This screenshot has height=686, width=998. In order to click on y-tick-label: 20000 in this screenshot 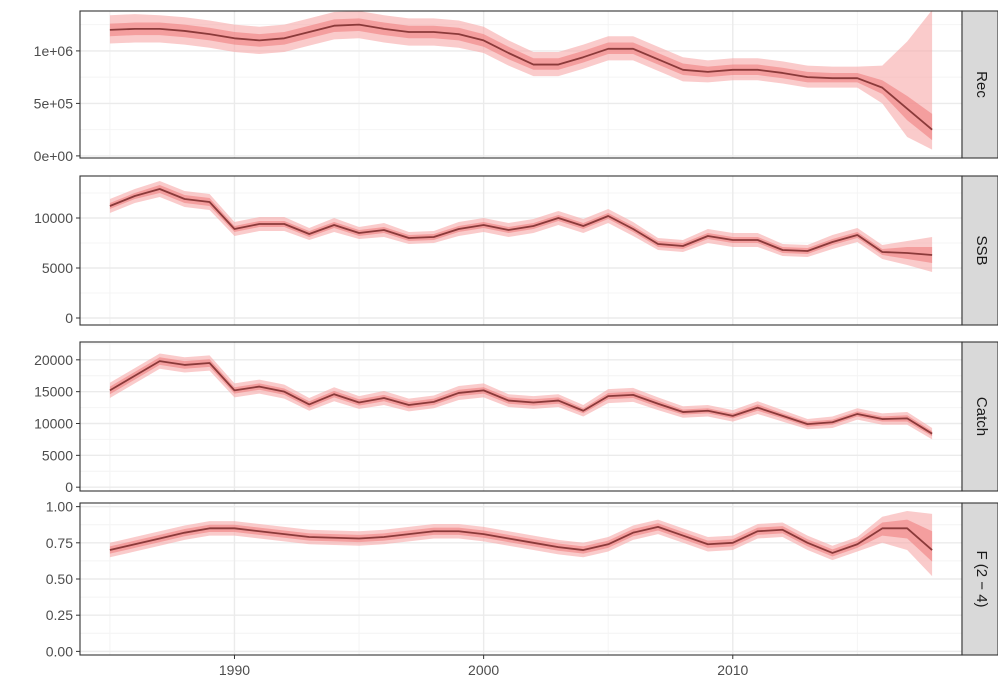, I will do `click(53, 360)`.